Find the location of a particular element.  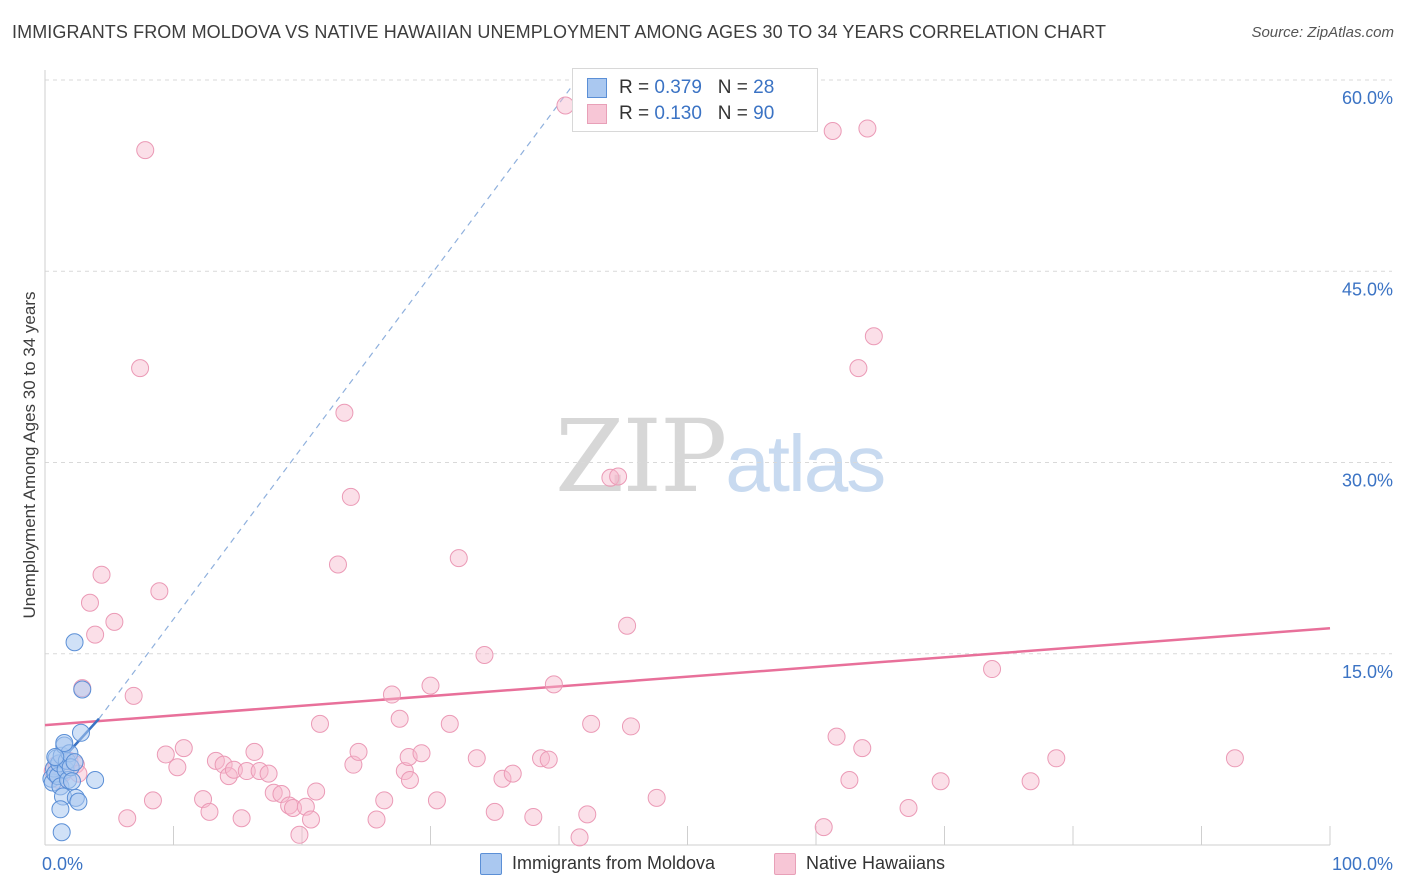

legend-r-value: 0.379 is located at coordinates (678, 87).